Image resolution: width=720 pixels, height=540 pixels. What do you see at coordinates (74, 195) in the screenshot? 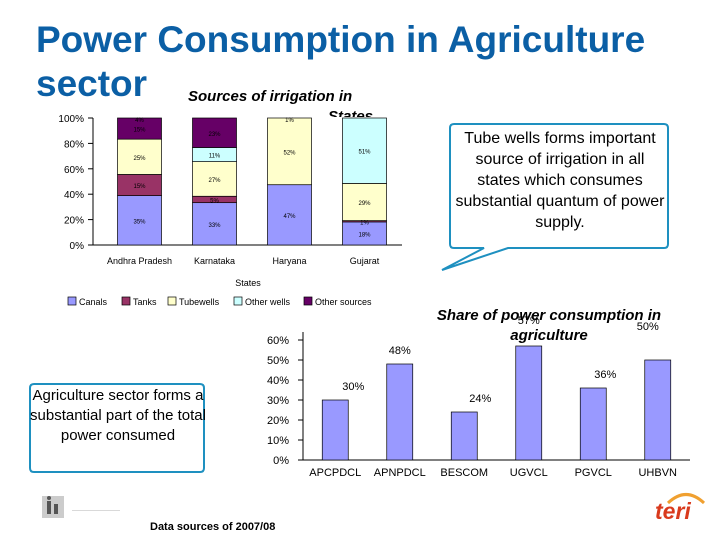
I see `irrigation-y-tick-label: 40%` at bounding box center [74, 195].